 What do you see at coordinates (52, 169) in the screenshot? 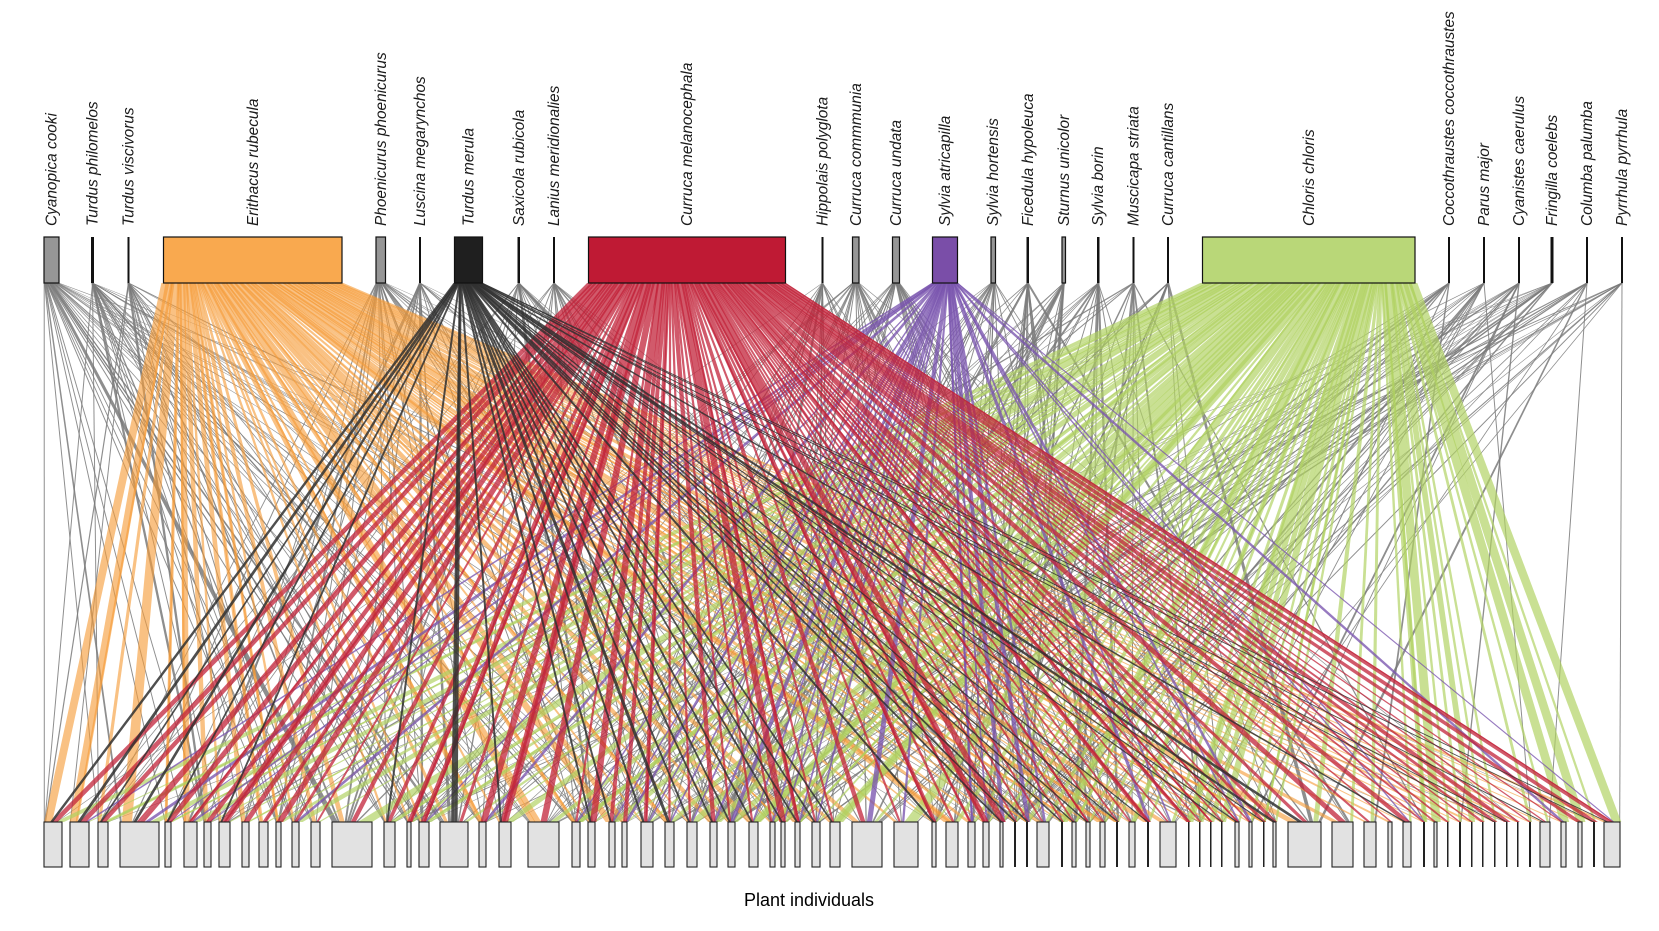
I see `svg-text: Cyanopica cooki` at bounding box center [52, 169].